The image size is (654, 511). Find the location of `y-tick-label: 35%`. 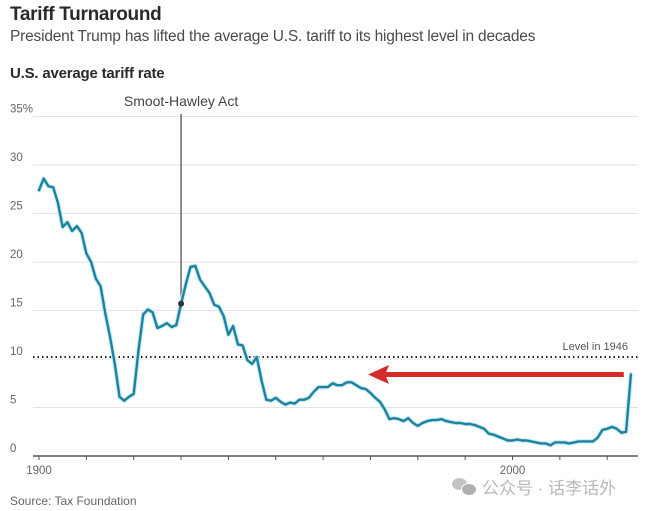

y-tick-label: 35% is located at coordinates (21, 110).